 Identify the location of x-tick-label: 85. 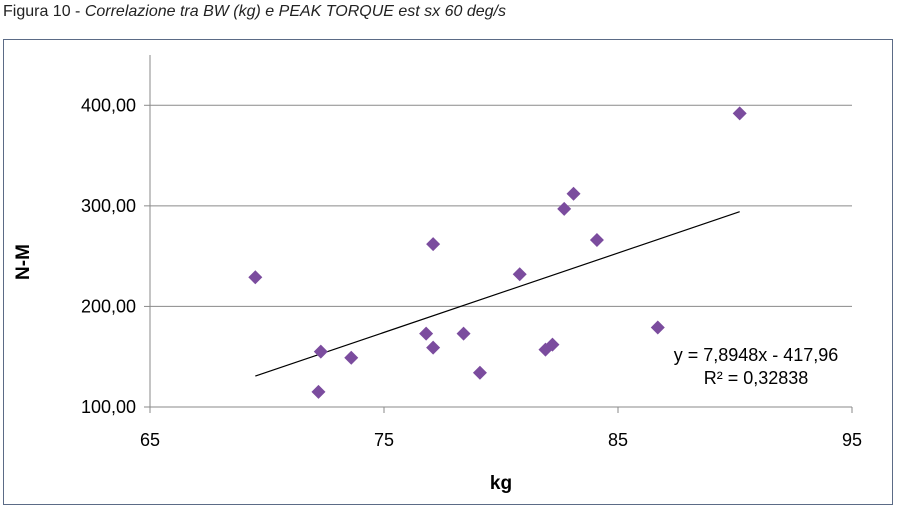
(618, 440).